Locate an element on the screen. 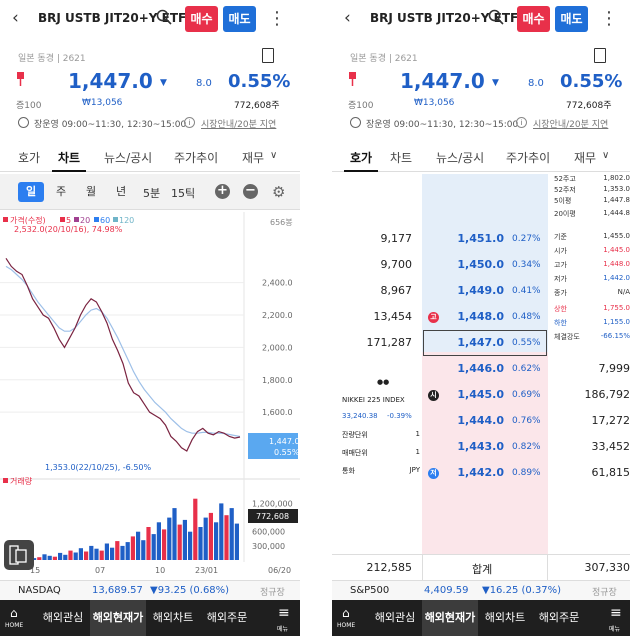 The width and height of the screenshot is (630, 636). open-marker-icon: 시 is located at coordinates (433, 395).